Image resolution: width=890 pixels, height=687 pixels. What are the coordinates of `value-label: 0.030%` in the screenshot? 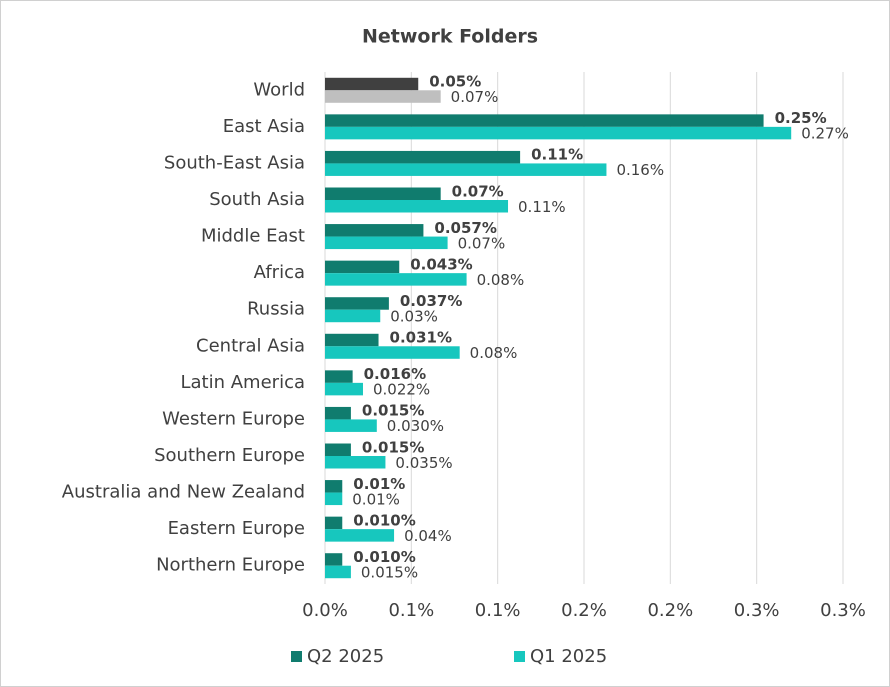 It's located at (415, 426).